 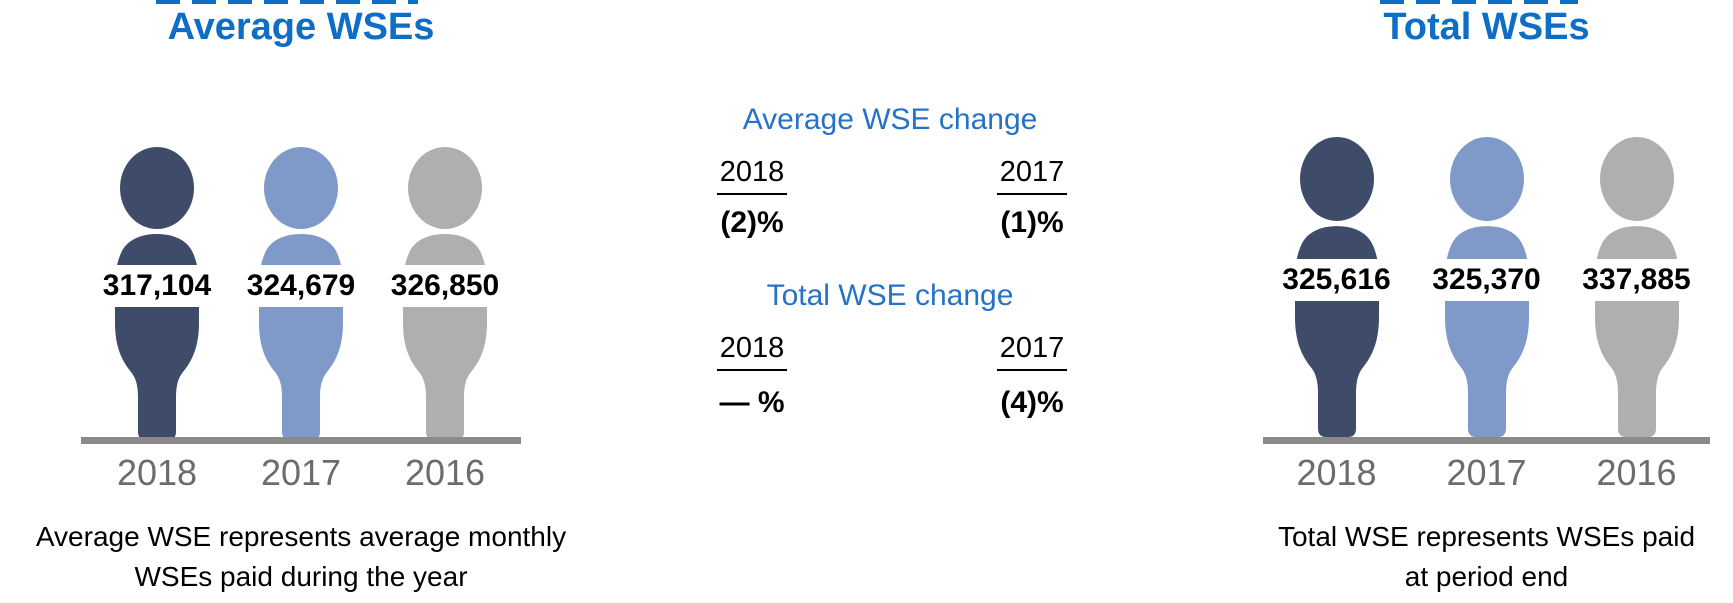 I want to click on average-value-2018: 317,104, so click(x=157, y=286).